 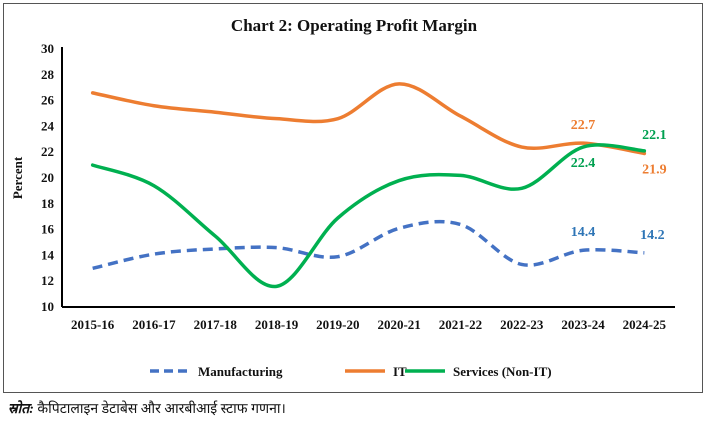 I want to click on y-tick-label: 30, so click(x=47, y=48).